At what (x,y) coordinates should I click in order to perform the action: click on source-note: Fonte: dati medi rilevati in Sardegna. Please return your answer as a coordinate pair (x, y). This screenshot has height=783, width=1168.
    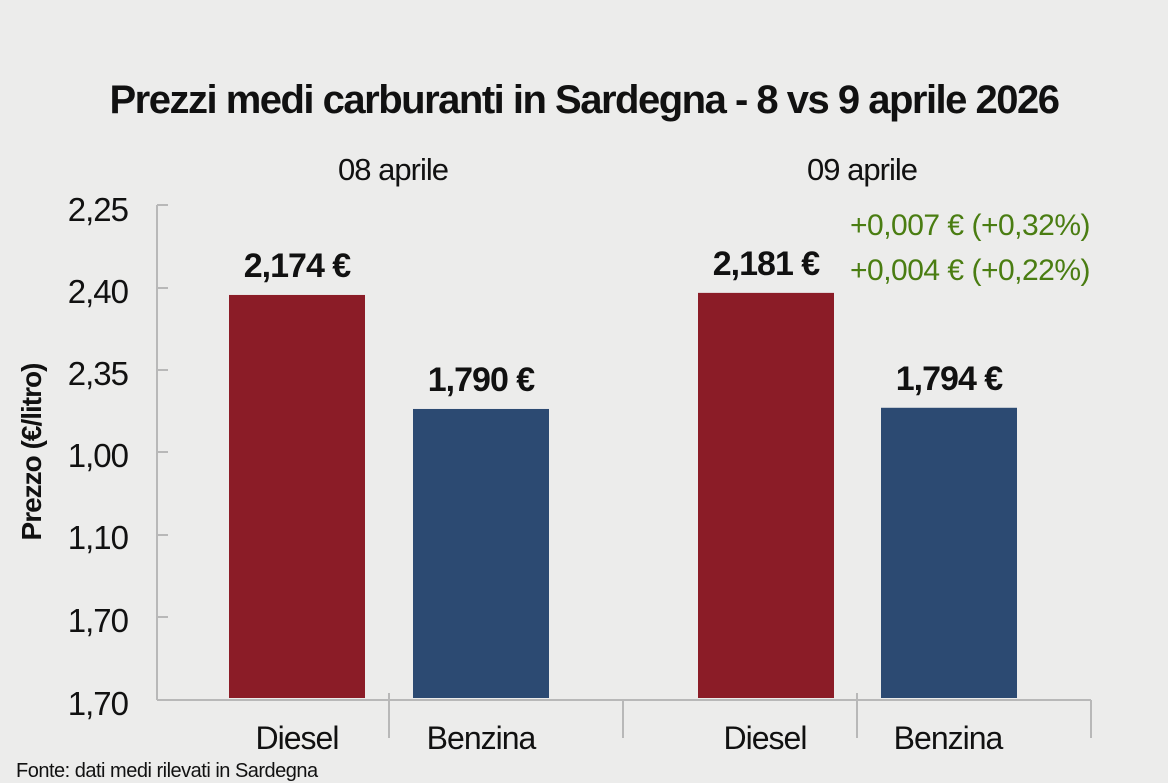
    Looking at the image, I should click on (167, 771).